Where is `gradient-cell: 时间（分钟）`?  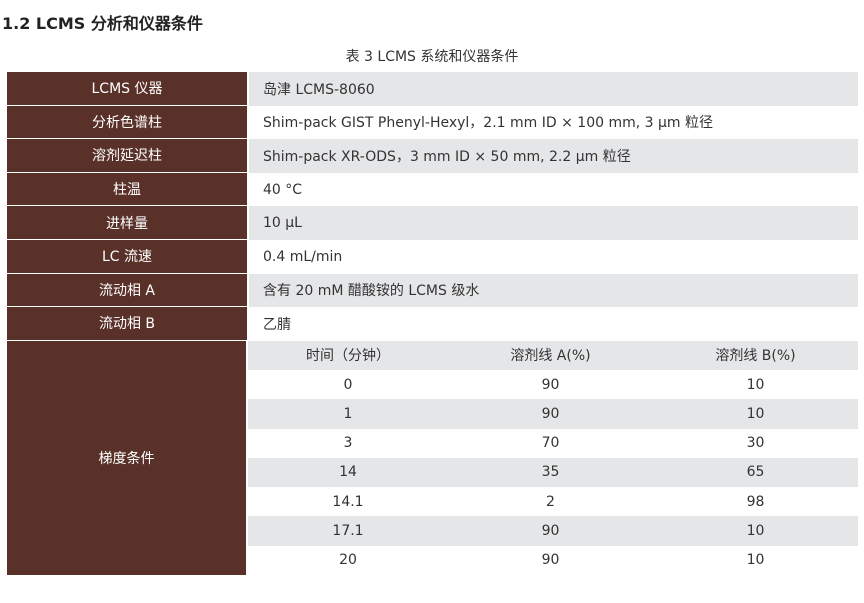 gradient-cell: 时间（分钟） is located at coordinates (348, 356).